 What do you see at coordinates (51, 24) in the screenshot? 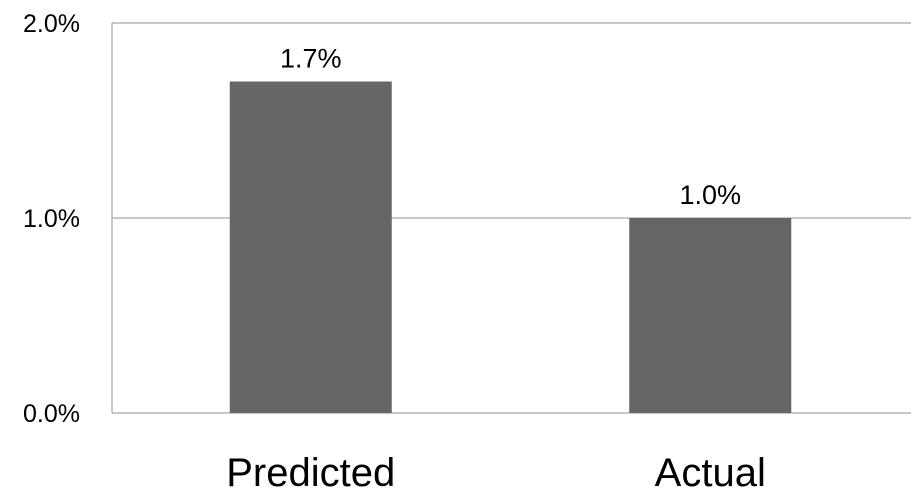
I see `y-tick-label-2: 2.0%` at bounding box center [51, 24].